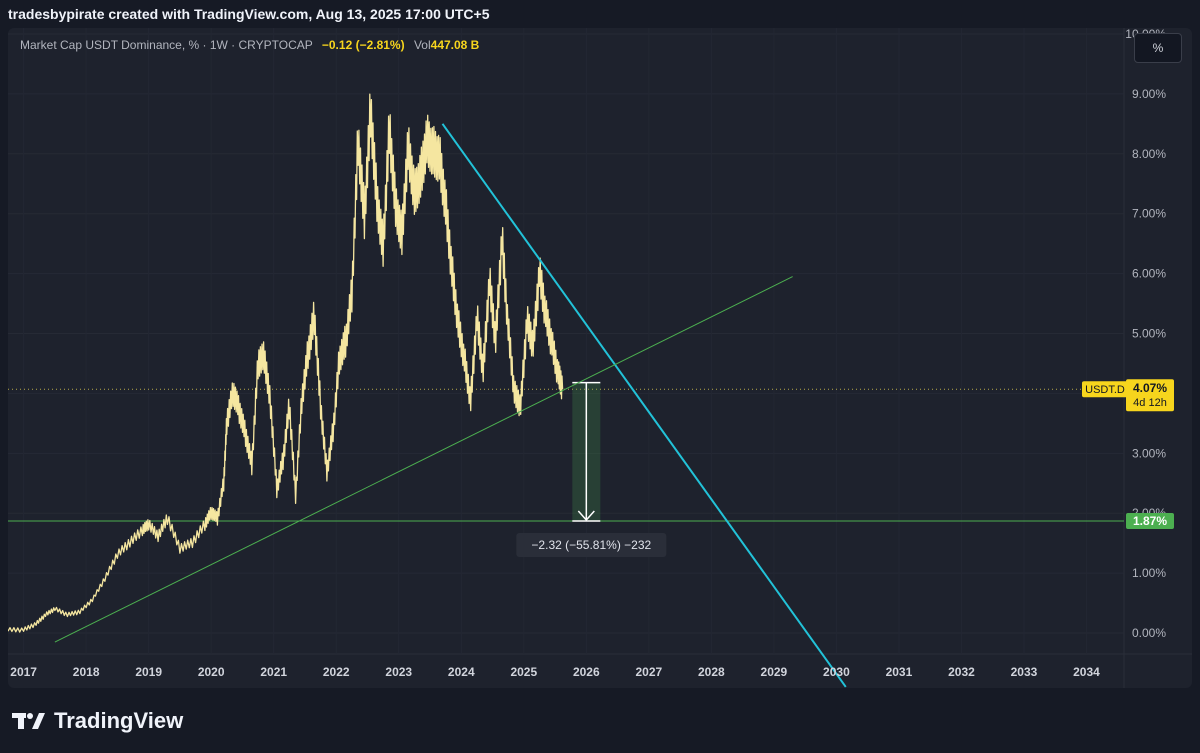 This screenshot has height=753, width=1200. What do you see at coordinates (1149, 274) in the screenshot?
I see `y-tick-label: 6.00%` at bounding box center [1149, 274].